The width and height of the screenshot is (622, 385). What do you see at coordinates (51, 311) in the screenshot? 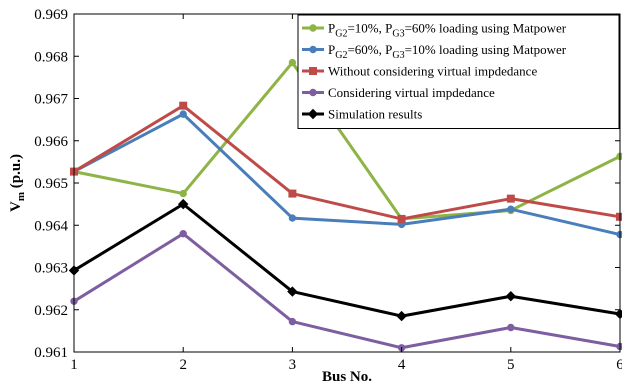
I see `y-tick-label: 0.962` at bounding box center [51, 311].